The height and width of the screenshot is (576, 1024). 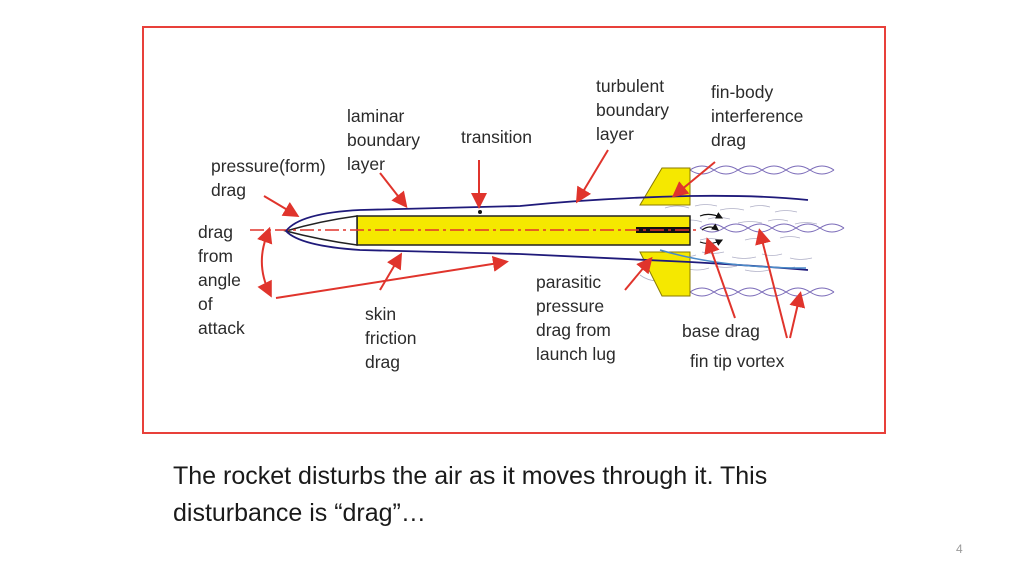 I want to click on arrow-skin, so click(x=391, y=271).